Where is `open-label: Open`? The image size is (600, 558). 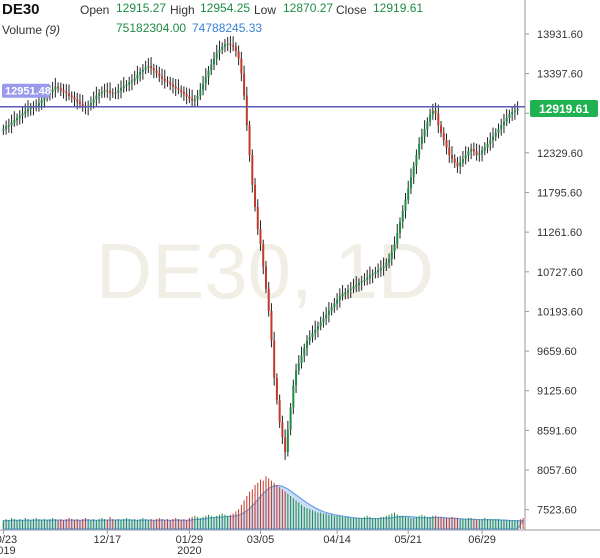 open-label: Open is located at coordinates (95, 10).